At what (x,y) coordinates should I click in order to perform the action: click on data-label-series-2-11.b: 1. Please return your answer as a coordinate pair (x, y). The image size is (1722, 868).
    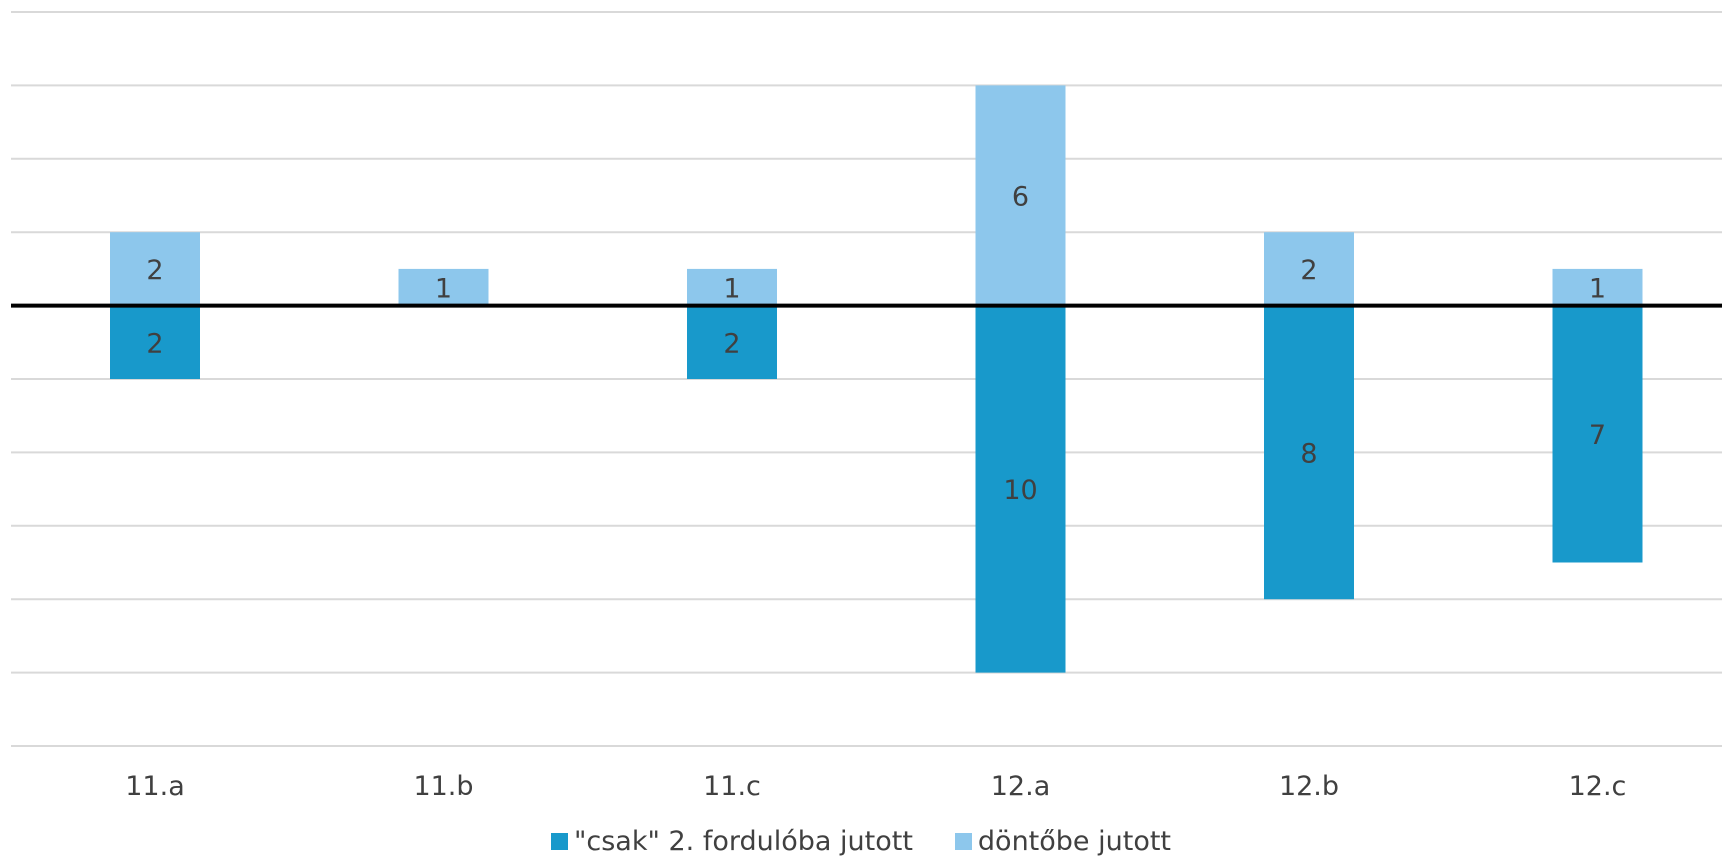
    Looking at the image, I should click on (443, 288).